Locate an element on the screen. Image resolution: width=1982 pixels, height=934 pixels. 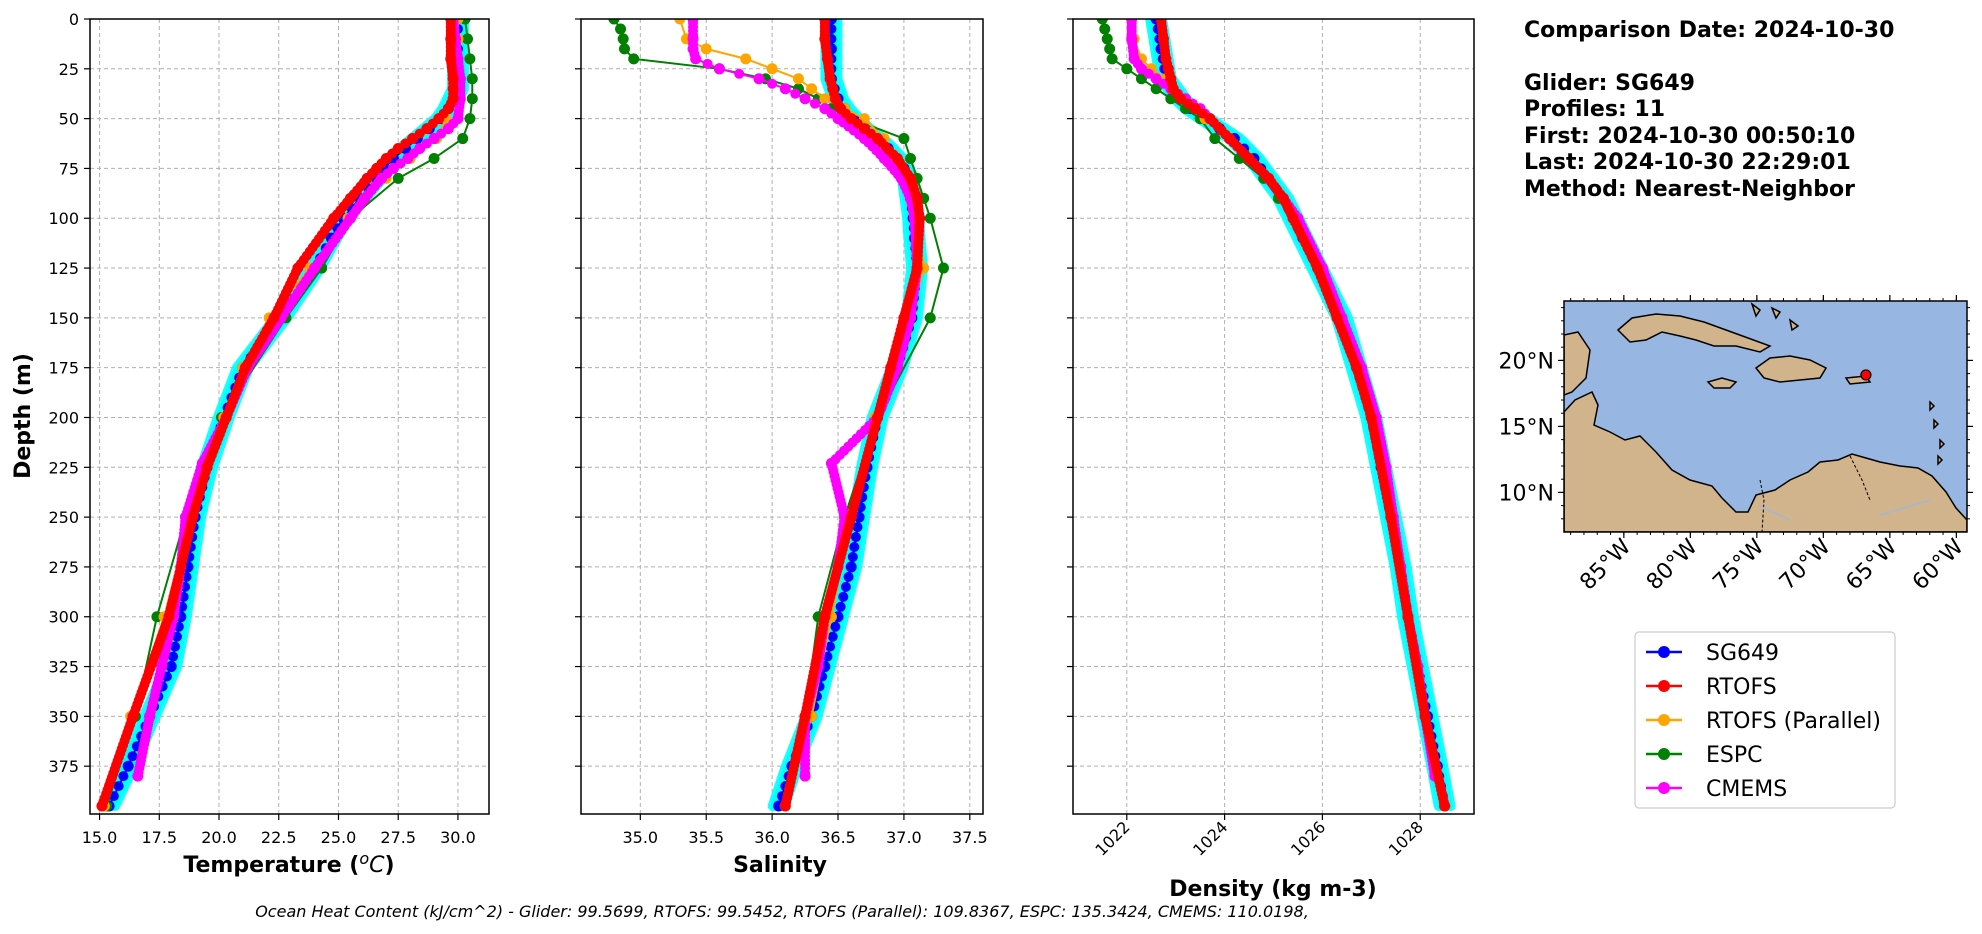
x-ticks: 1022 1024 1026 1028 is located at coordinates (1259, 837).